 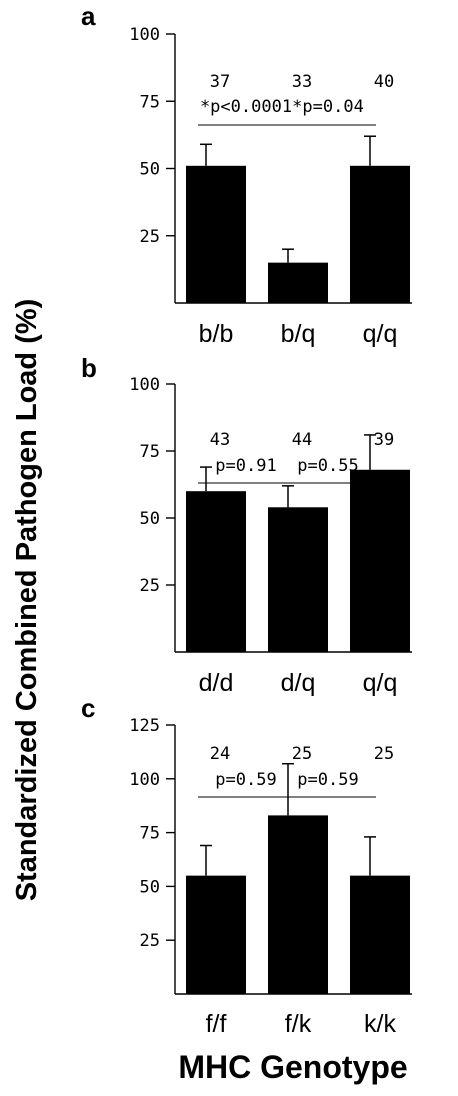 I want to click on x-axis-title: MHC Genotype, so click(x=292, y=1067).